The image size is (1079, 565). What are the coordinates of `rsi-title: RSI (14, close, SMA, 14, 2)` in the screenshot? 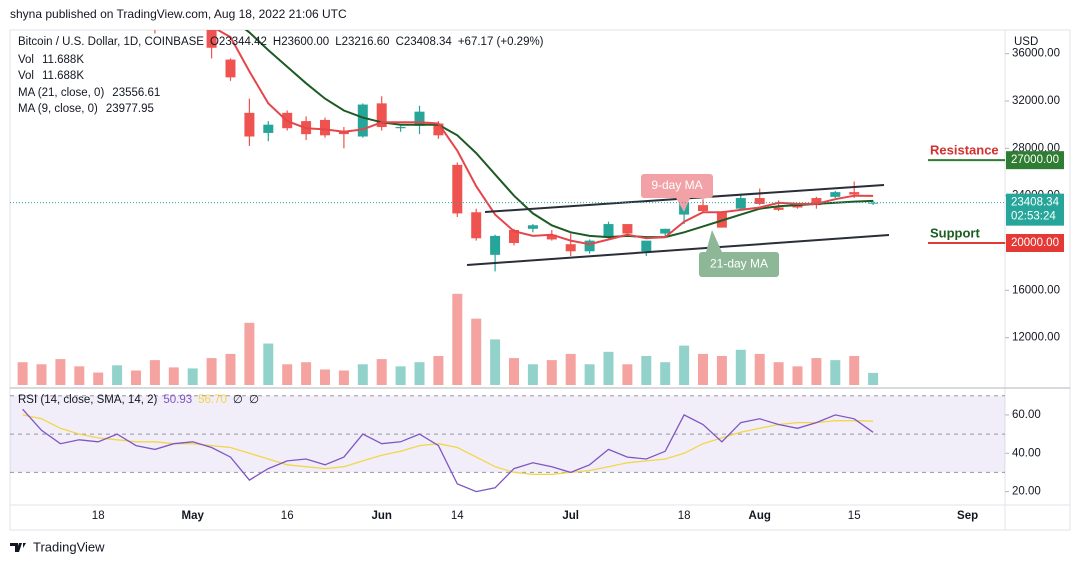 It's located at (88, 400).